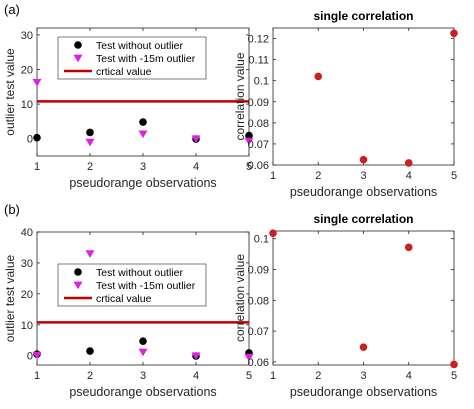 The width and height of the screenshot is (474, 409). What do you see at coordinates (12, 209) in the screenshot?
I see `panel-label-b: (b)` at bounding box center [12, 209].